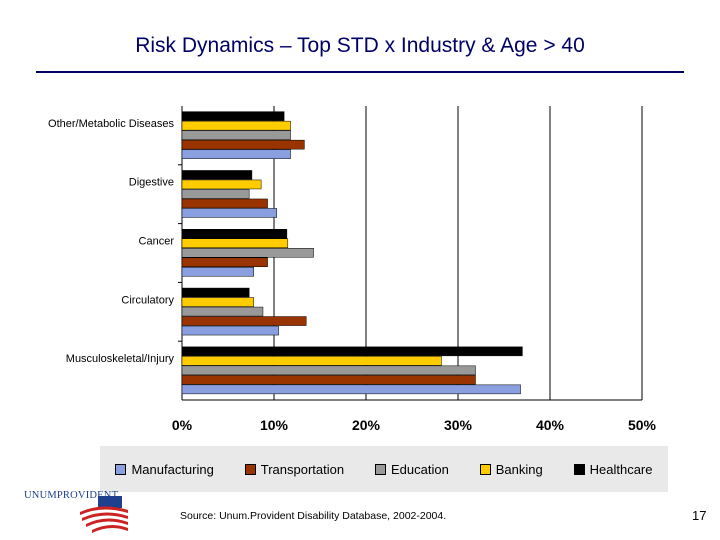  I want to click on legend-label: Banking, so click(519, 469).